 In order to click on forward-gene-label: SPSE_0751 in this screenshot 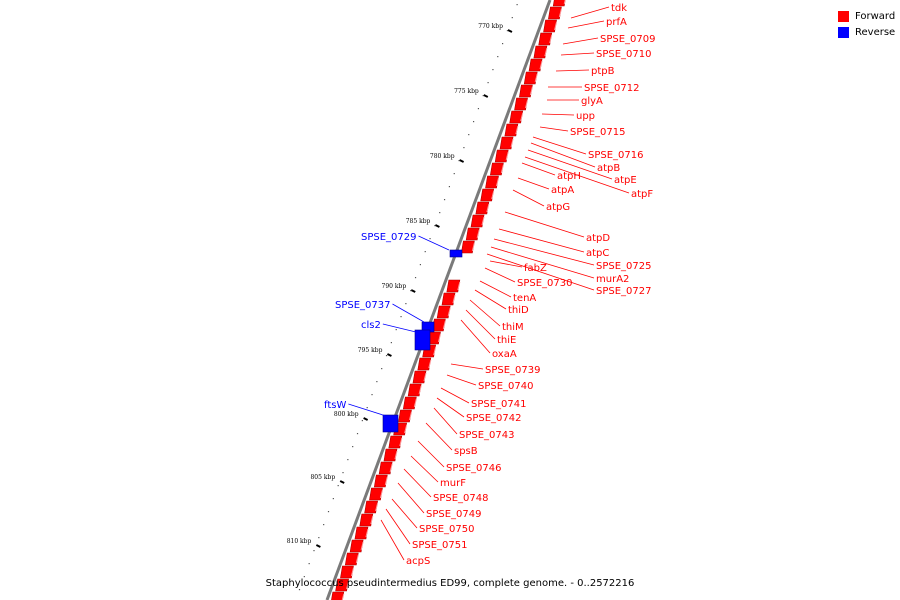, I will do `click(440, 545)`.